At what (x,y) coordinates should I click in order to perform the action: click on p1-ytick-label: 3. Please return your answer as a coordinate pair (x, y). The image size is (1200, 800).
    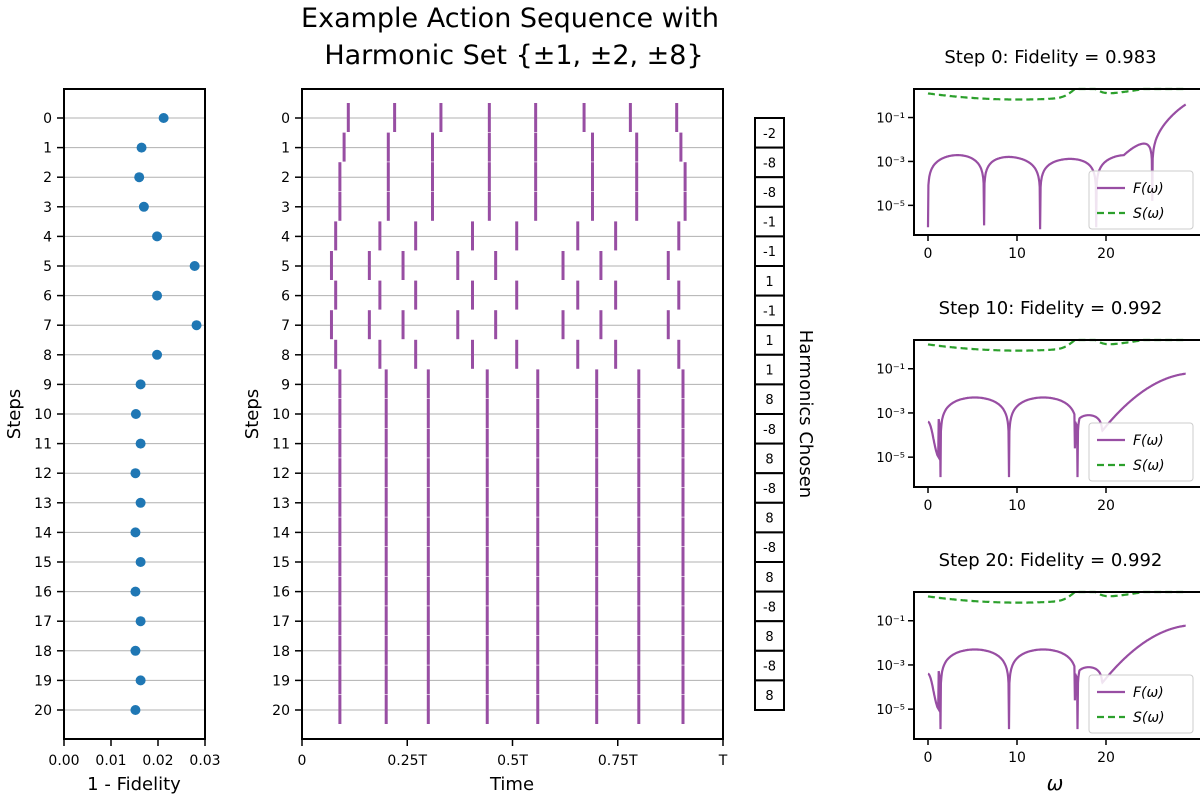
    Looking at the image, I should click on (47, 208).